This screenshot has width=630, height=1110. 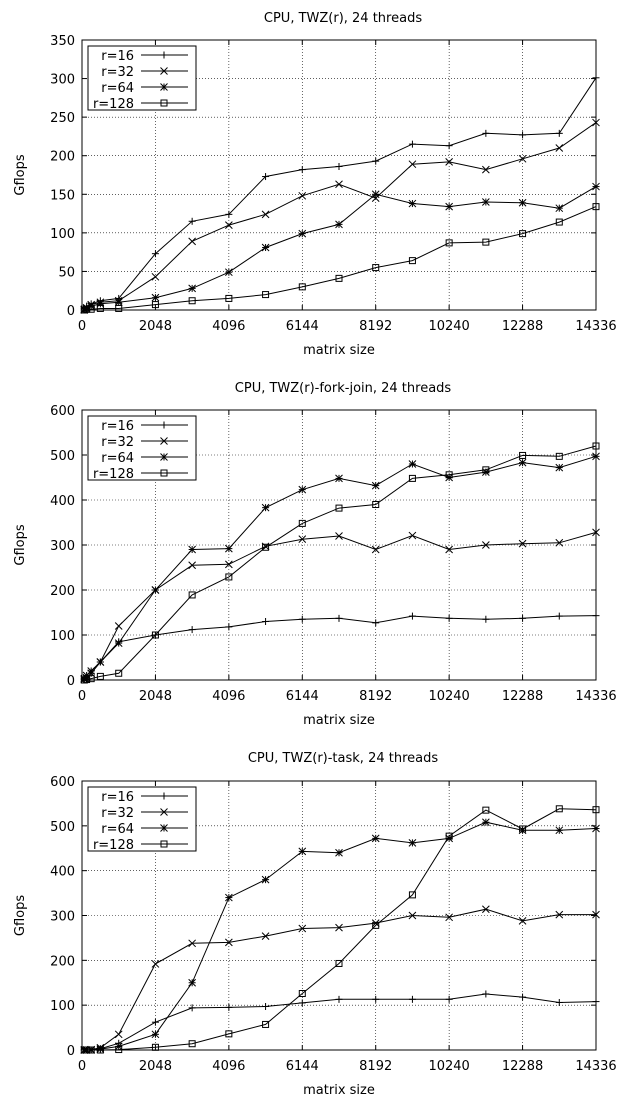 I want to click on legend-label: r=32, so click(x=117, y=72).